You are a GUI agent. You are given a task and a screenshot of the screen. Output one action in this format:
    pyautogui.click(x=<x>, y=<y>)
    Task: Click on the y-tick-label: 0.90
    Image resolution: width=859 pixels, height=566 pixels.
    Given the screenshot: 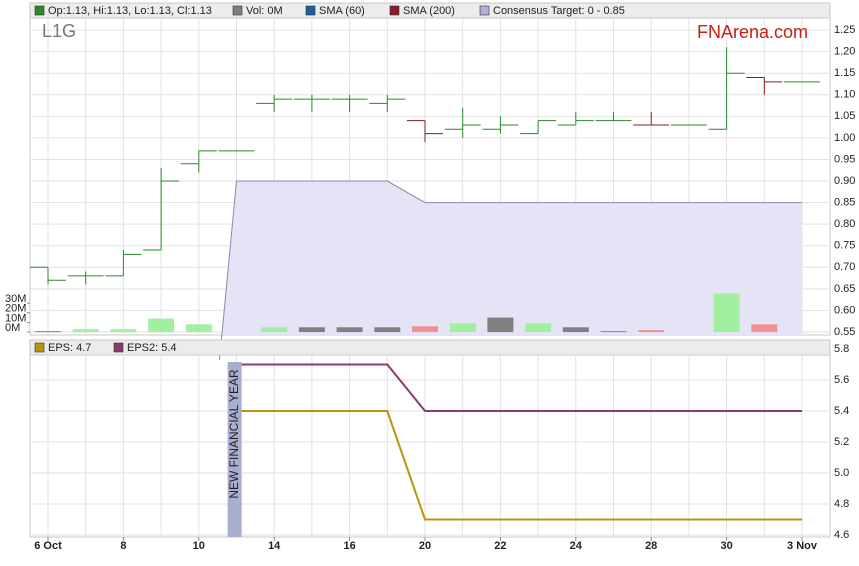 What is the action you would take?
    pyautogui.click(x=844, y=181)
    